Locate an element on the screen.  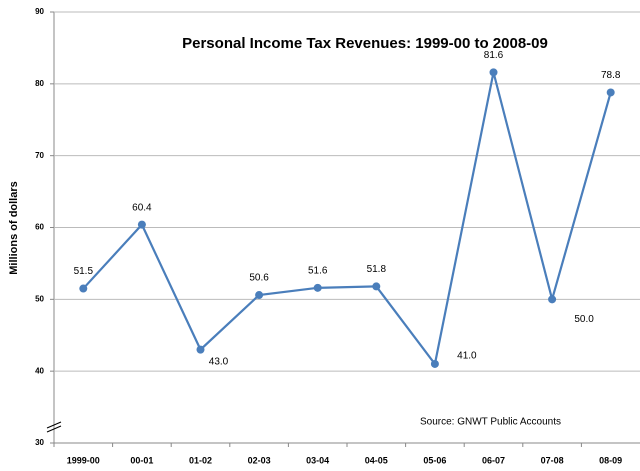
x-tick-label: 08-09 is located at coordinates (610, 460).